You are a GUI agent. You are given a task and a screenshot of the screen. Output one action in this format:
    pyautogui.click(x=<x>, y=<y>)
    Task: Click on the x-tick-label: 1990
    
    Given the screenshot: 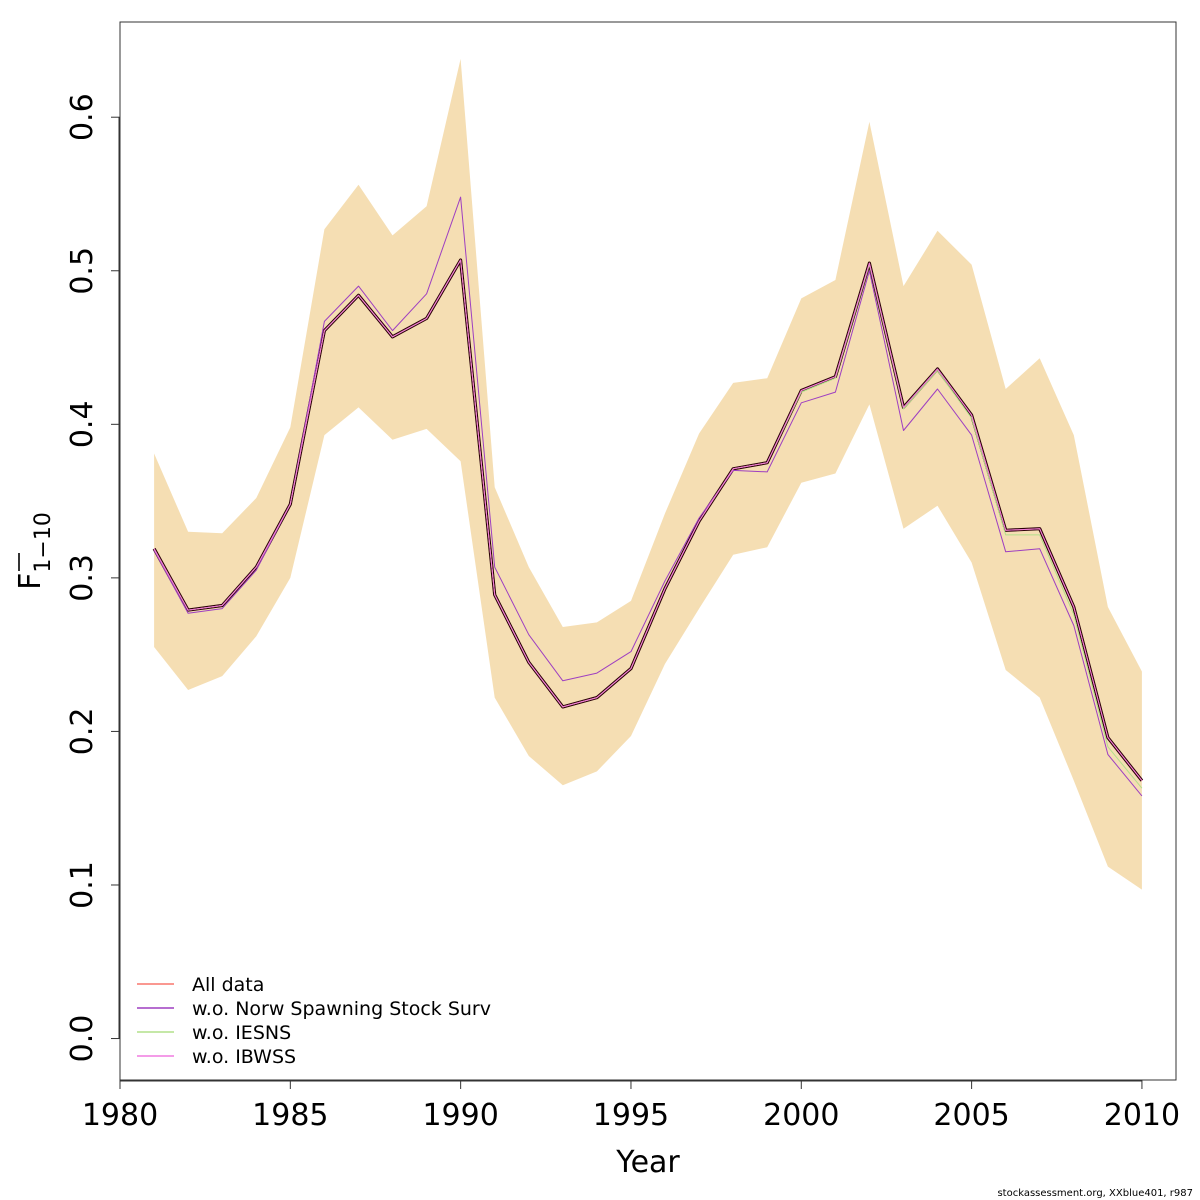 What is the action you would take?
    pyautogui.click(x=460, y=1115)
    